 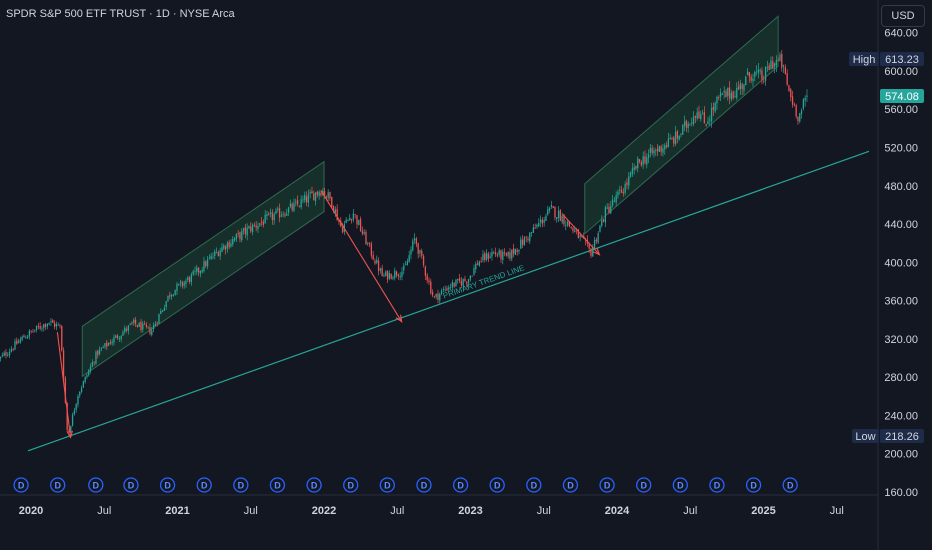 I want to click on currency-button: USD, so click(x=903, y=16).